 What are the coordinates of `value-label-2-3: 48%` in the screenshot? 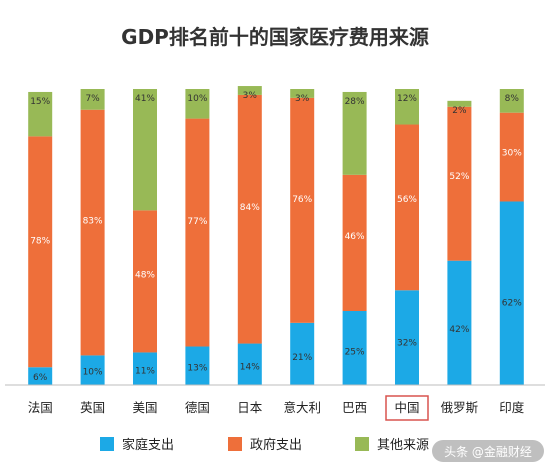 It's located at (145, 275).